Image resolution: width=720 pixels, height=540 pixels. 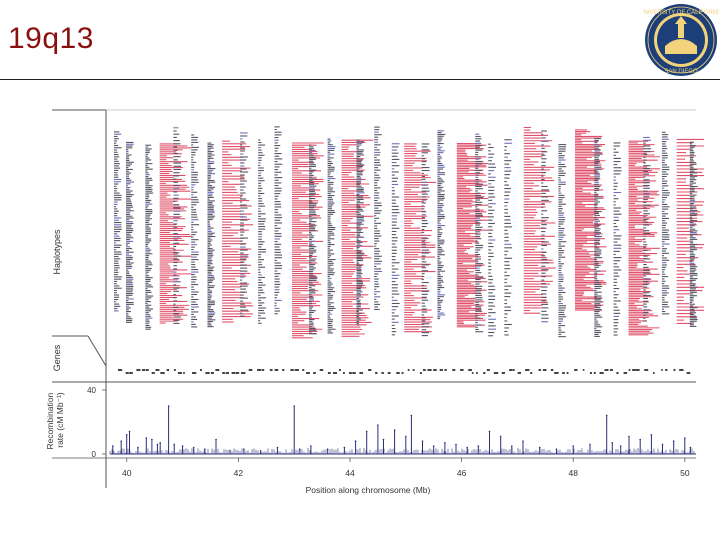 What do you see at coordinates (360, 79) in the screenshot?
I see `title-divider` at bounding box center [360, 79].